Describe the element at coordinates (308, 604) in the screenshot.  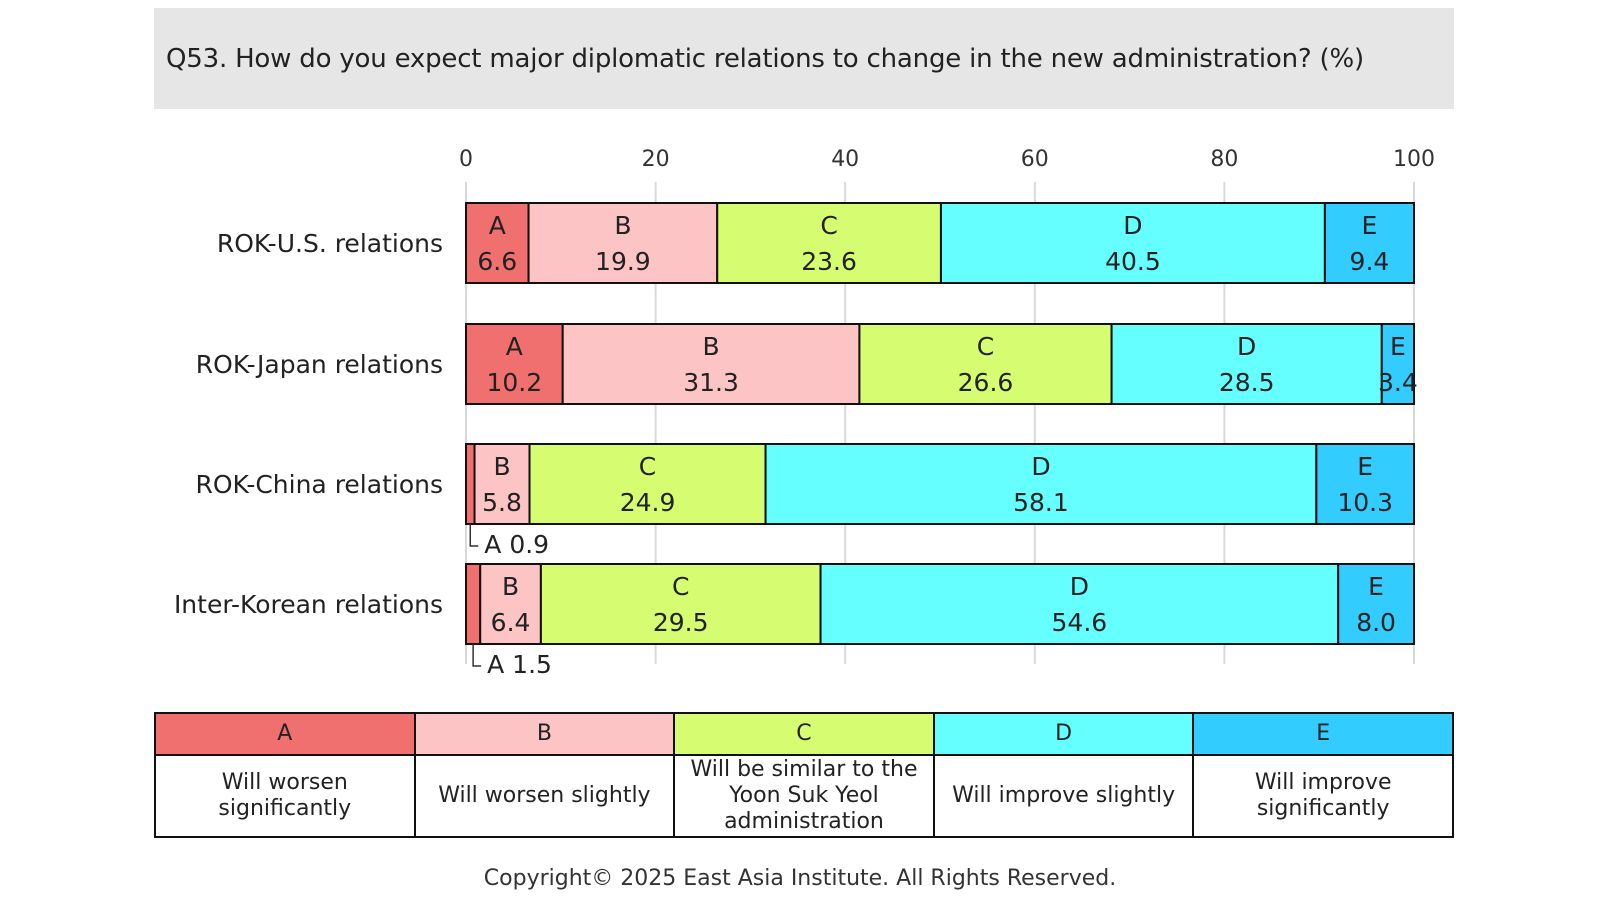
I see `category-label: Inter-Korean relations` at that location.